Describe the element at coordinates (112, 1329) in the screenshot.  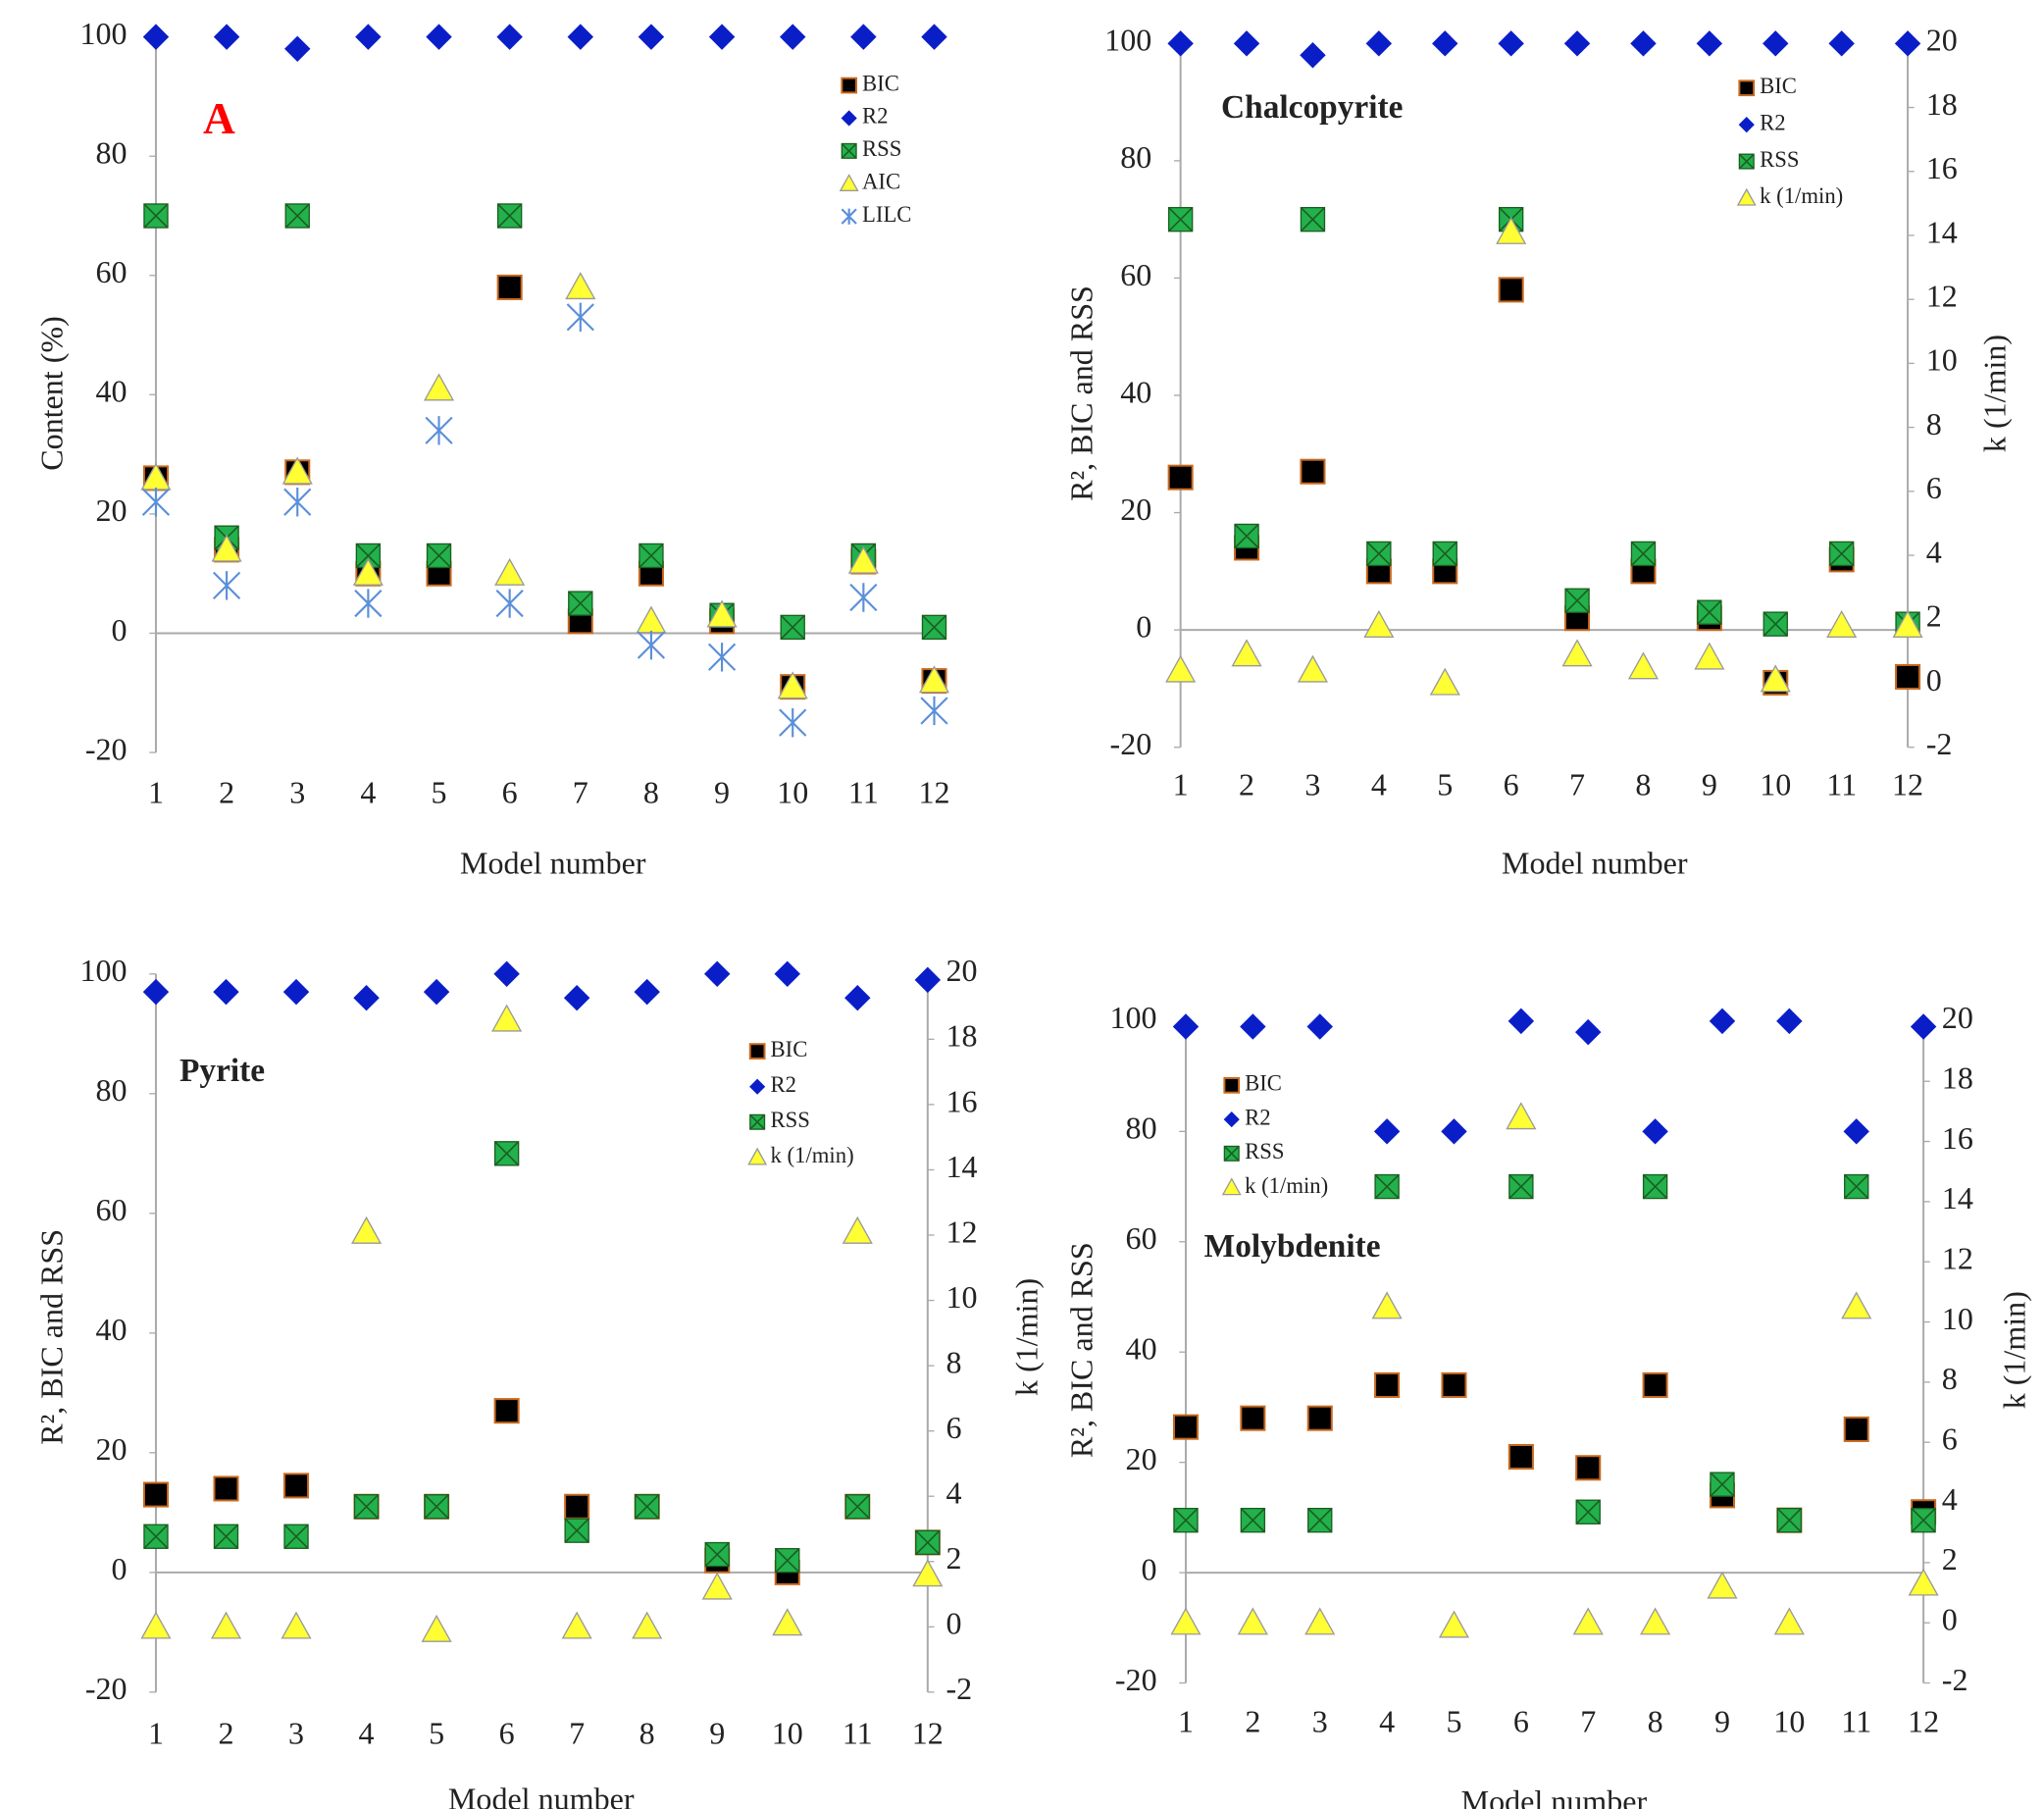
I see `y-tick-label: 40` at that location.